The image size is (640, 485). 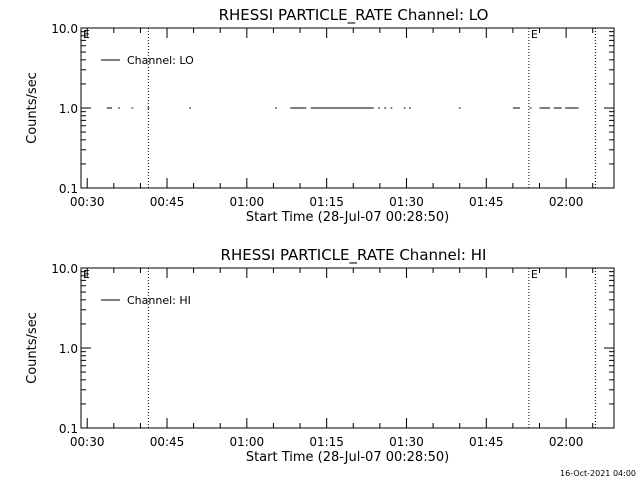 What do you see at coordinates (598, 473) in the screenshot?
I see `plot-timestamp: 16-Oct-2021 04:00` at bounding box center [598, 473].